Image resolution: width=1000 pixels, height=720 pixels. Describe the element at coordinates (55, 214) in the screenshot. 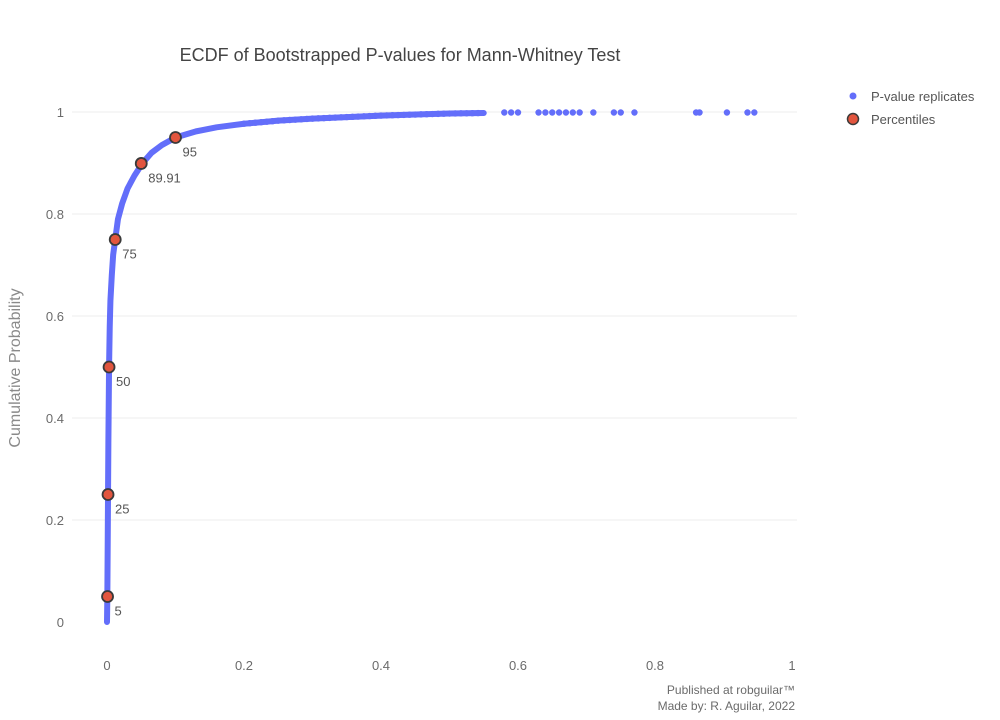

I see `y-tick-label: 0.8` at that location.